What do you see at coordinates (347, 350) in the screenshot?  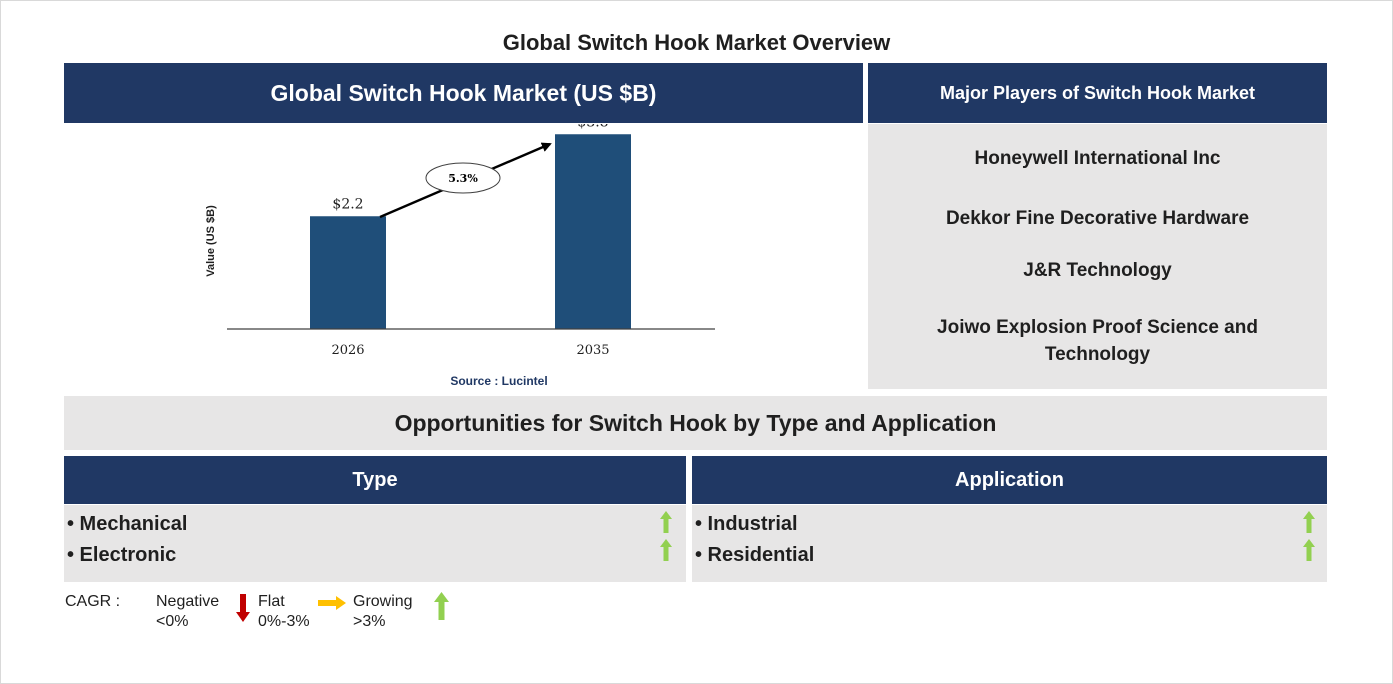 I see `x-tick-label: 2026` at bounding box center [347, 350].